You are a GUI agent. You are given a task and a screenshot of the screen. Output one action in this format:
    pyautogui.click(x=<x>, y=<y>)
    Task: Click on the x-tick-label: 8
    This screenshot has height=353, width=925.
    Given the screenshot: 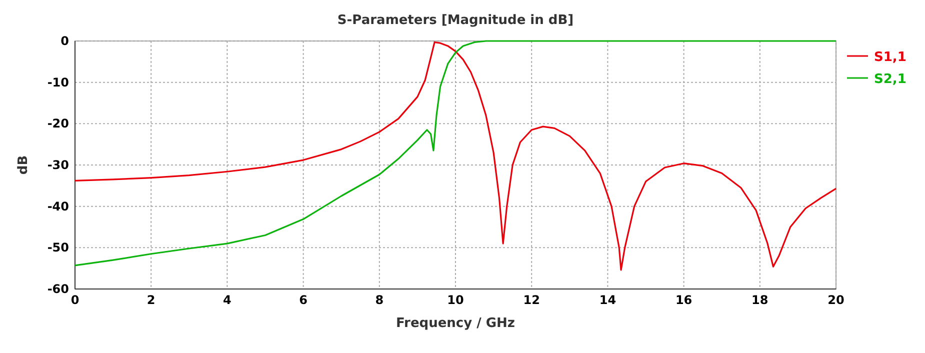 What is the action you would take?
    pyautogui.click(x=379, y=300)
    